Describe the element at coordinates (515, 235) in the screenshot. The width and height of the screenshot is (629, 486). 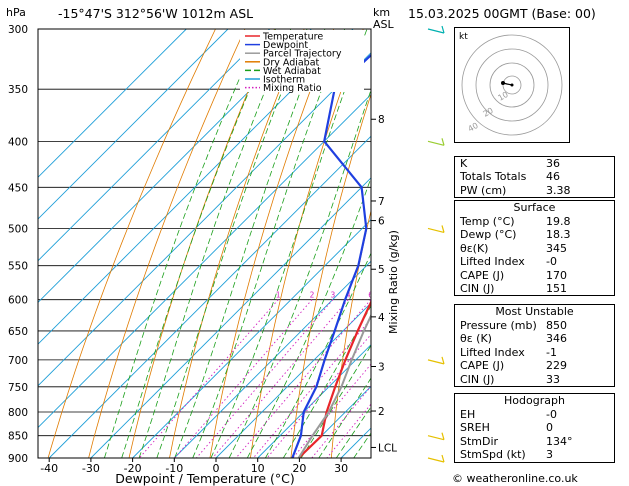
I see `surface-row: Dewp (°C) 18.3` at that location.